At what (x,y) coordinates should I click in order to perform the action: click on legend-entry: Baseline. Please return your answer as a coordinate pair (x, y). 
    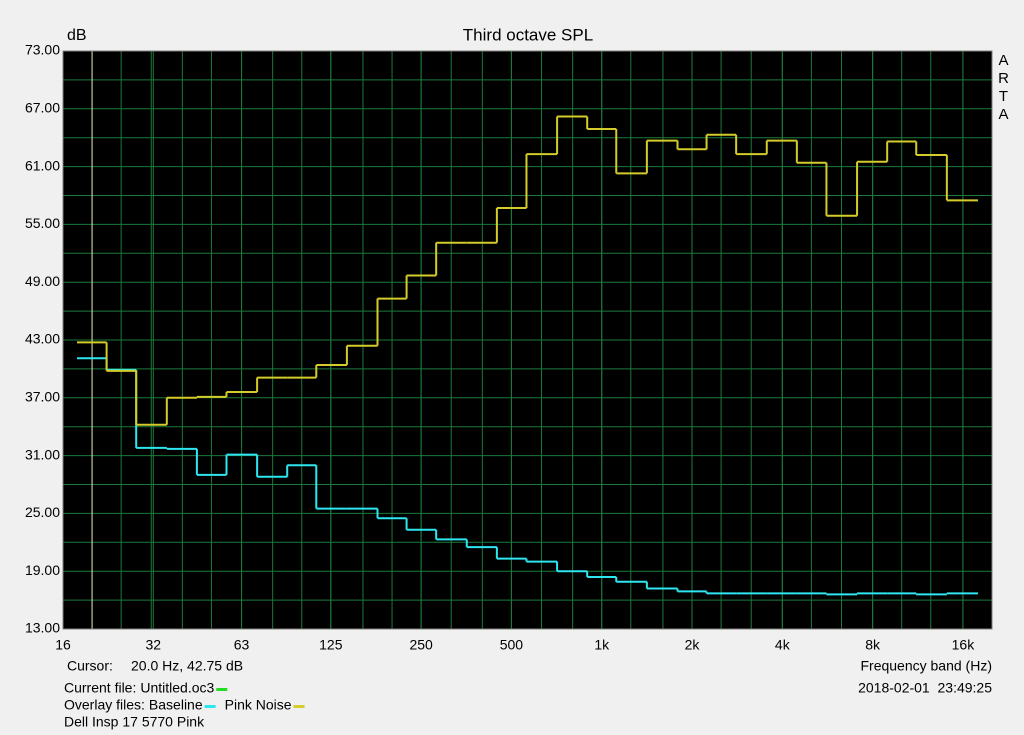
    Looking at the image, I should click on (176, 705).